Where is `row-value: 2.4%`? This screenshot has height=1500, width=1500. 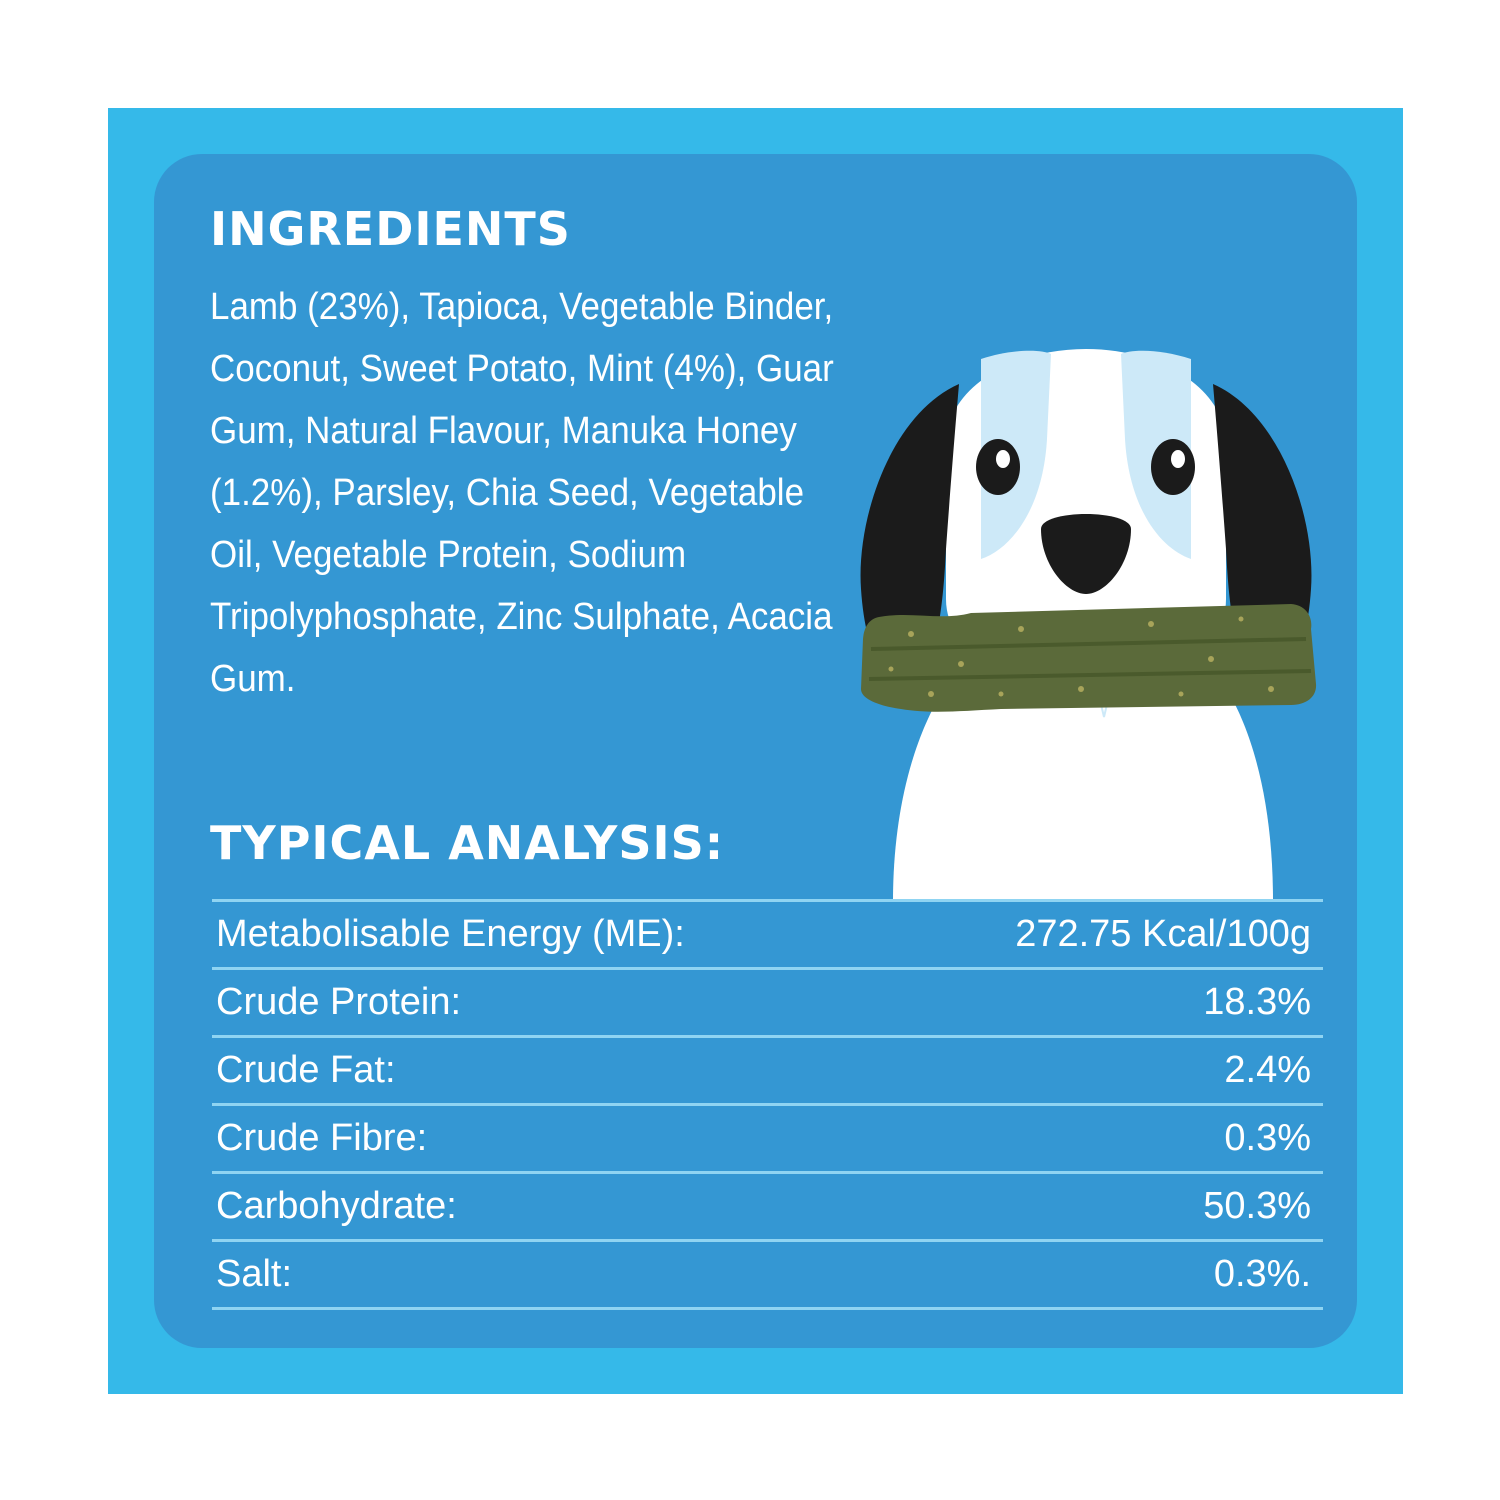 row-value: 2.4% is located at coordinates (1267, 1070).